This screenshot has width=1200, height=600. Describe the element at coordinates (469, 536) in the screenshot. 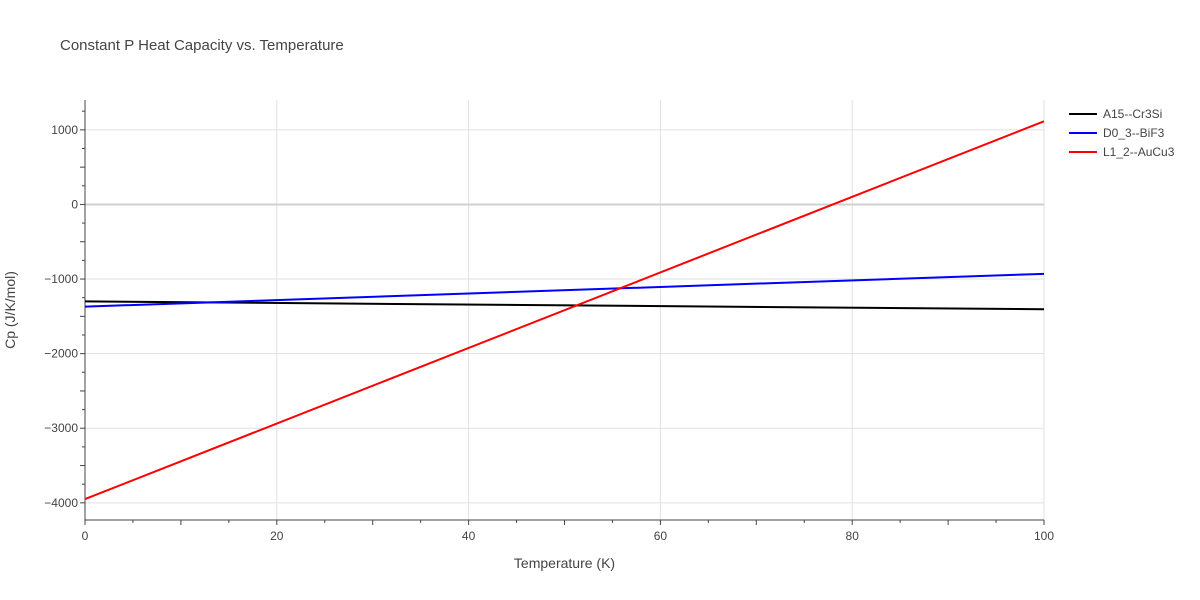

I see `x-tick-label: 40` at that location.